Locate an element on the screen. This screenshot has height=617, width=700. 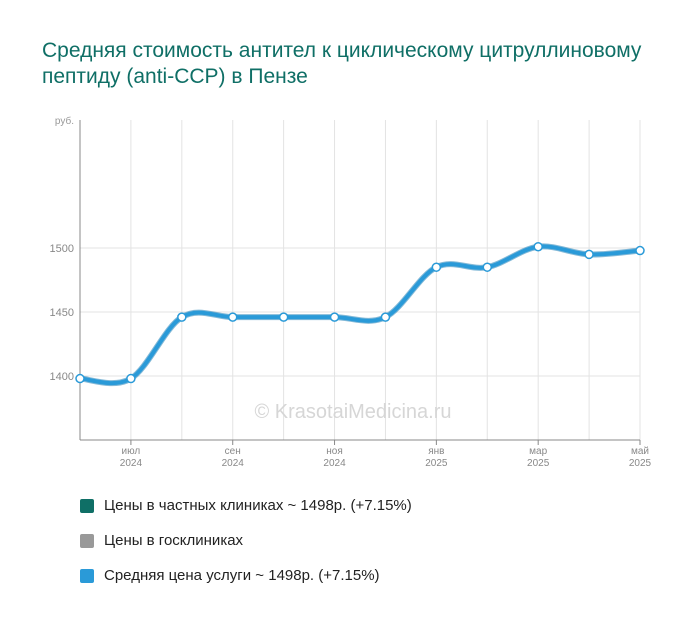
y-tick-labels: 1400 1450 1500 is located at coordinates (62, 313).